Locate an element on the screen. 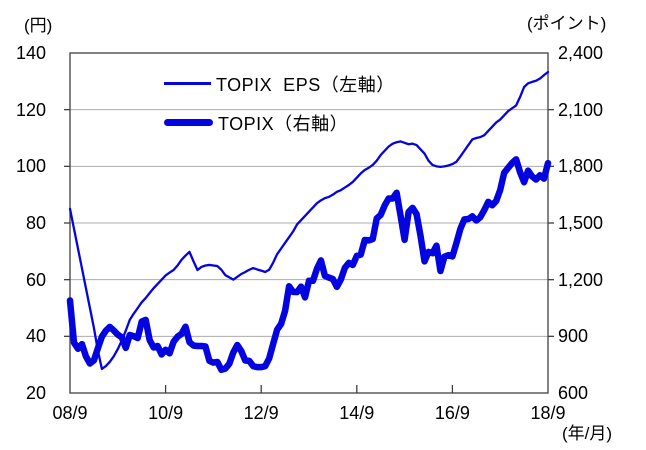  legend: TOPIX EPS（左軸） TOPIX（右軸） is located at coordinates (279, 111).